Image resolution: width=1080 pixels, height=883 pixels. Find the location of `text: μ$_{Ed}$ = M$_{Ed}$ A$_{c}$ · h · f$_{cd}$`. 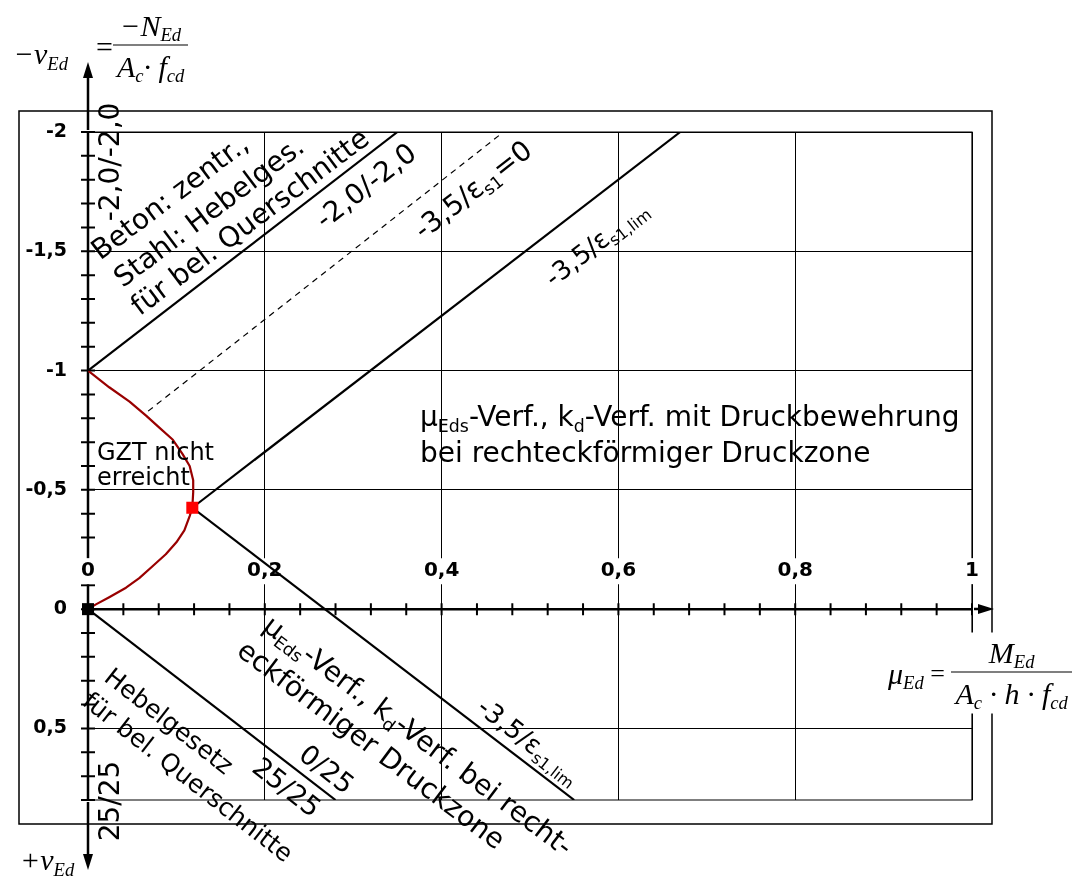

text: μ$_{Ed}$ = M$_{Ed}$ A$_{c}$ · h · f$_{cd}$ is located at coordinates (978, 674).